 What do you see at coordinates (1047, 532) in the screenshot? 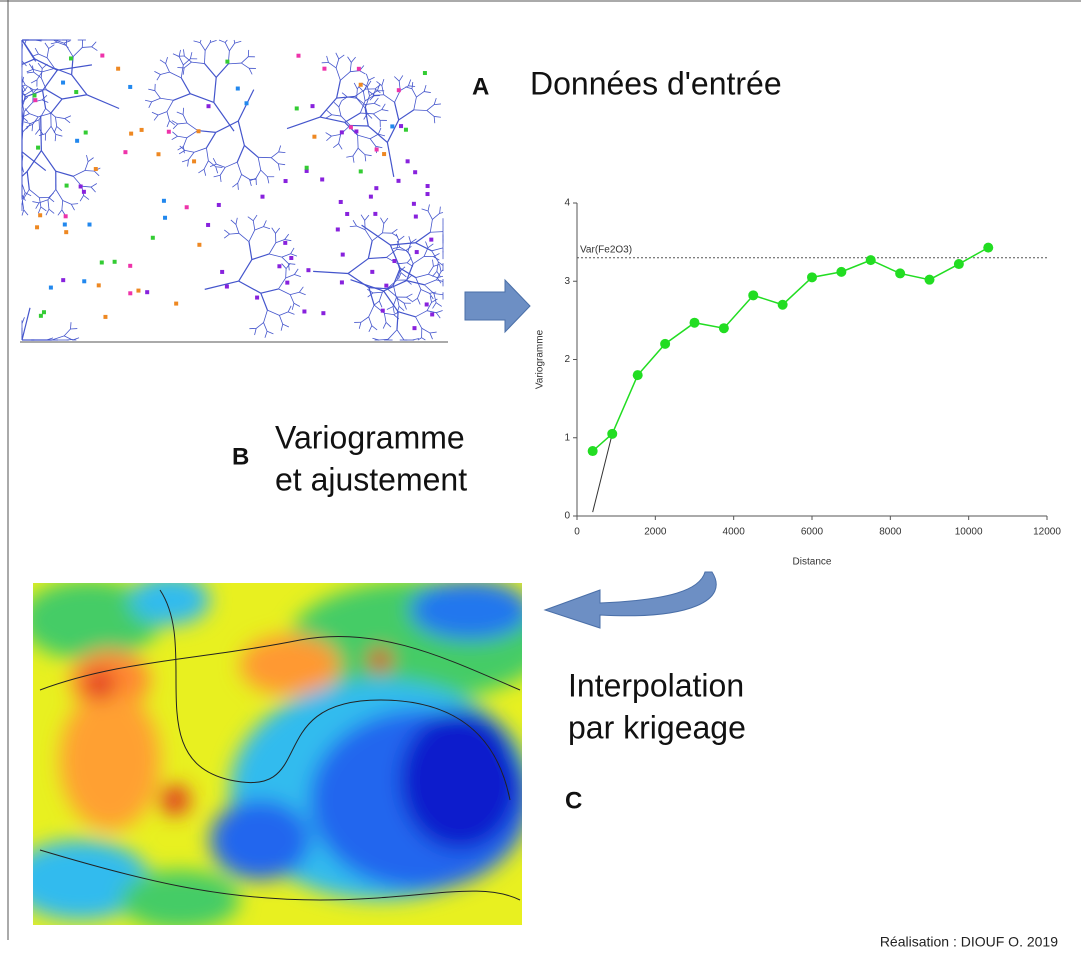
I see `x-tick-label: 12000` at bounding box center [1047, 532].